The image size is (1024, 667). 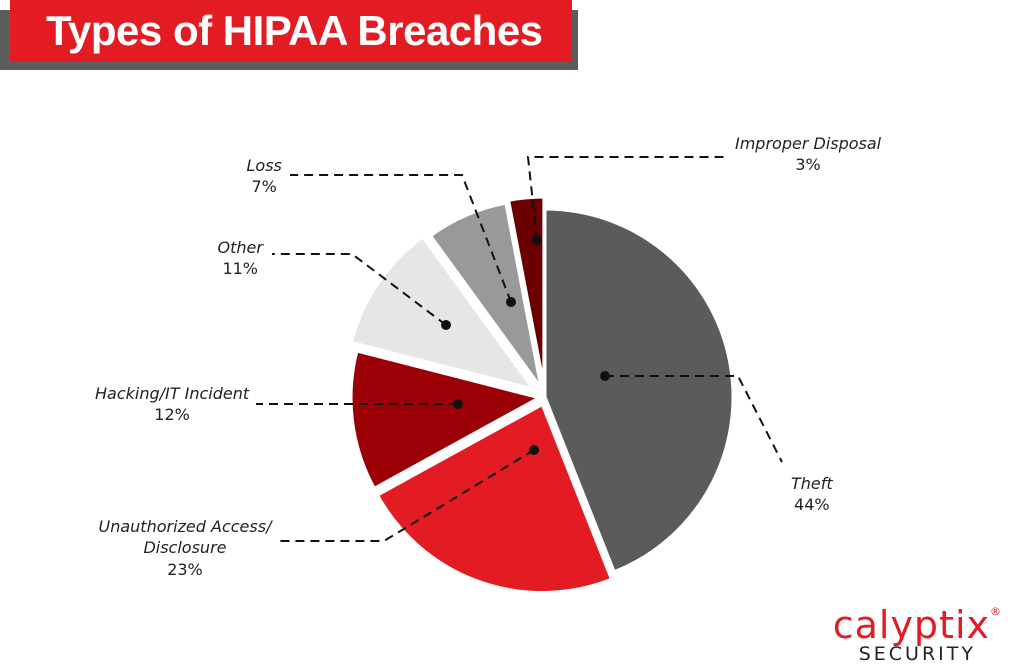 What do you see at coordinates (812, 494) in the screenshot?
I see `slice-label: Theft 44%` at bounding box center [812, 494].